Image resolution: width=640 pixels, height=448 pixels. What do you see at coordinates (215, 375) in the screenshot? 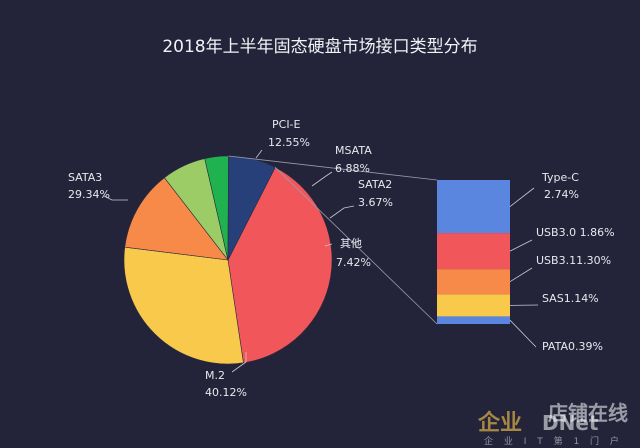
I see `pie-label-0: M.2` at bounding box center [215, 375].